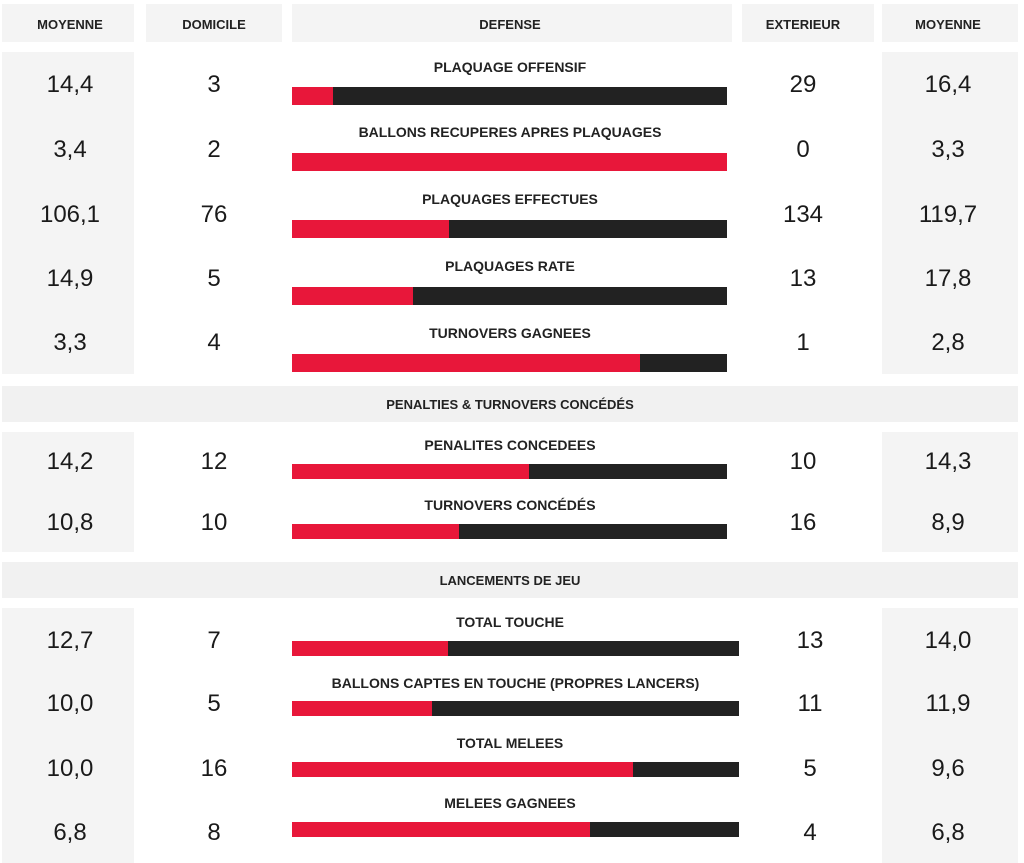 The image size is (1024, 863). Describe the element at coordinates (214, 214) in the screenshot. I see `home-value: 76` at that location.